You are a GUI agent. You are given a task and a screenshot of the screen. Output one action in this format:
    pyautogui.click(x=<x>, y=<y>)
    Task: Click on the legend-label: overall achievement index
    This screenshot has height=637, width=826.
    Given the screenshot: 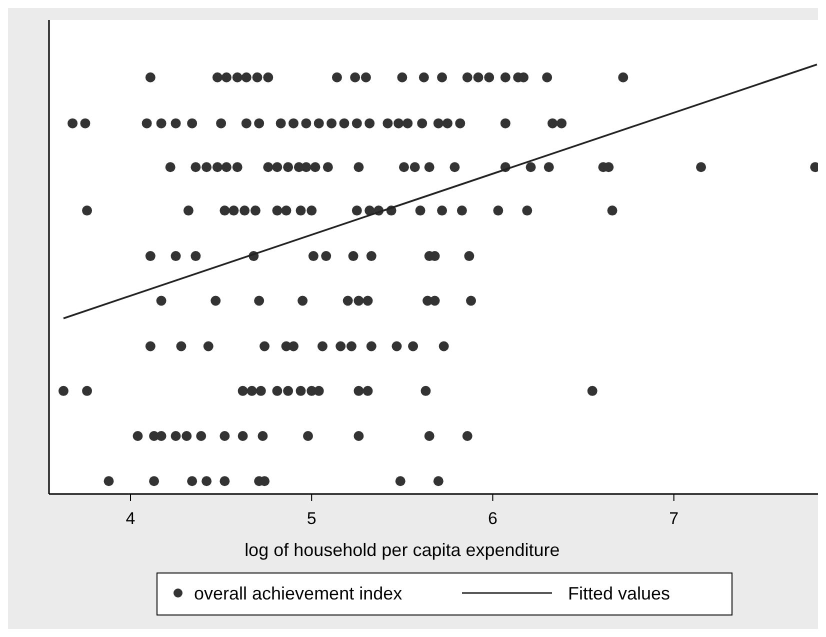 What is the action you would take?
    pyautogui.click(x=298, y=593)
    